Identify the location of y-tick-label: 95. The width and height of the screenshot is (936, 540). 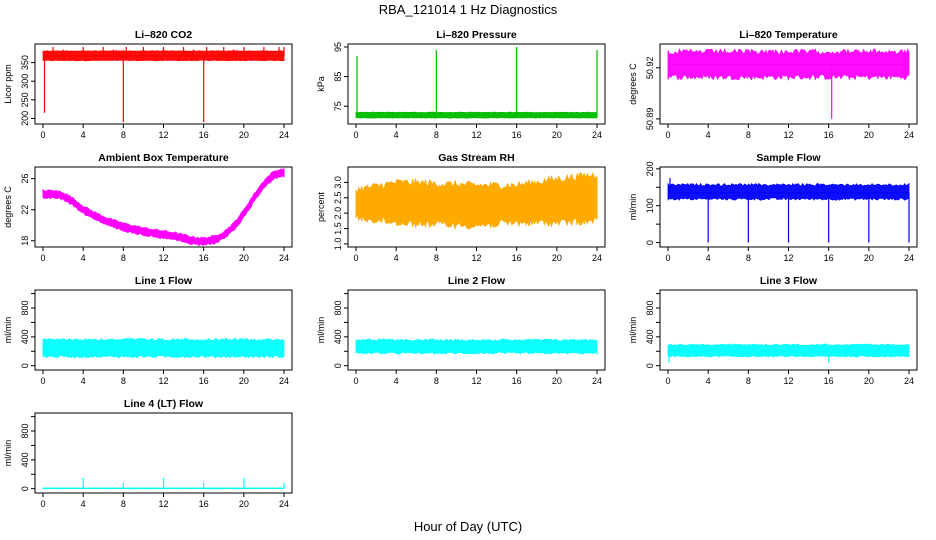
(338, 47).